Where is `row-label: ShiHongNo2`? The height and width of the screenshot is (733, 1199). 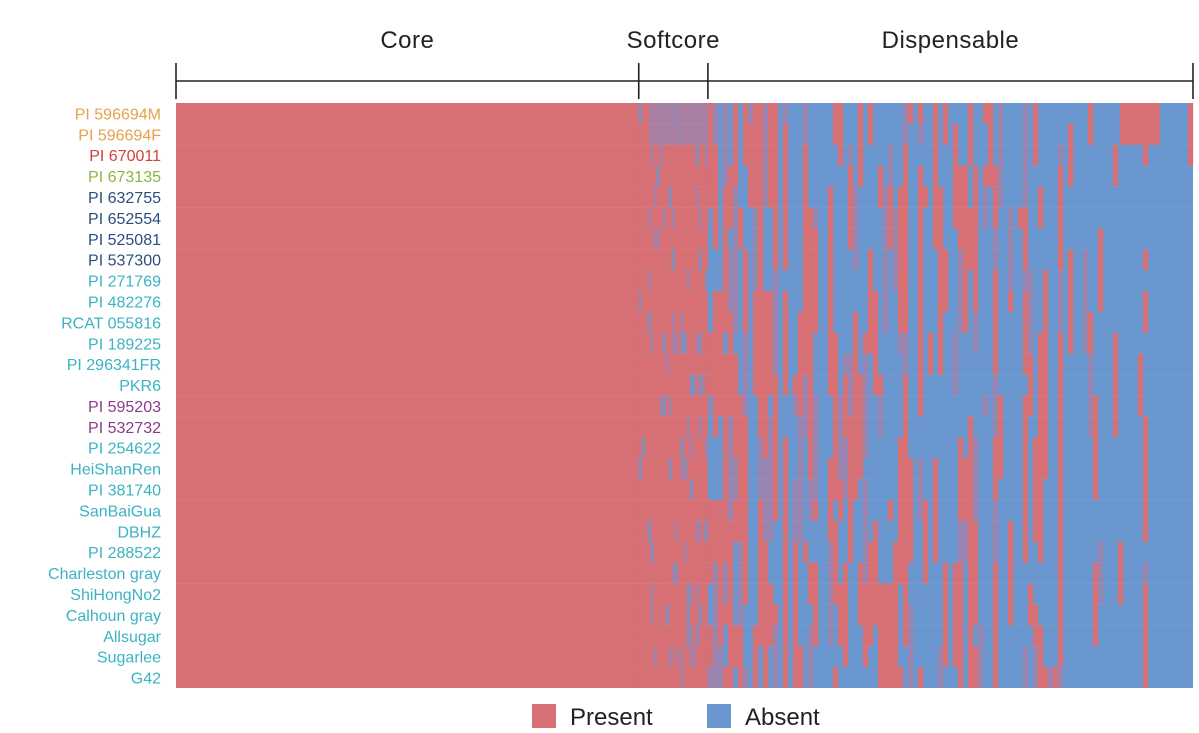
row-label: ShiHongNo2 is located at coordinates (115, 595).